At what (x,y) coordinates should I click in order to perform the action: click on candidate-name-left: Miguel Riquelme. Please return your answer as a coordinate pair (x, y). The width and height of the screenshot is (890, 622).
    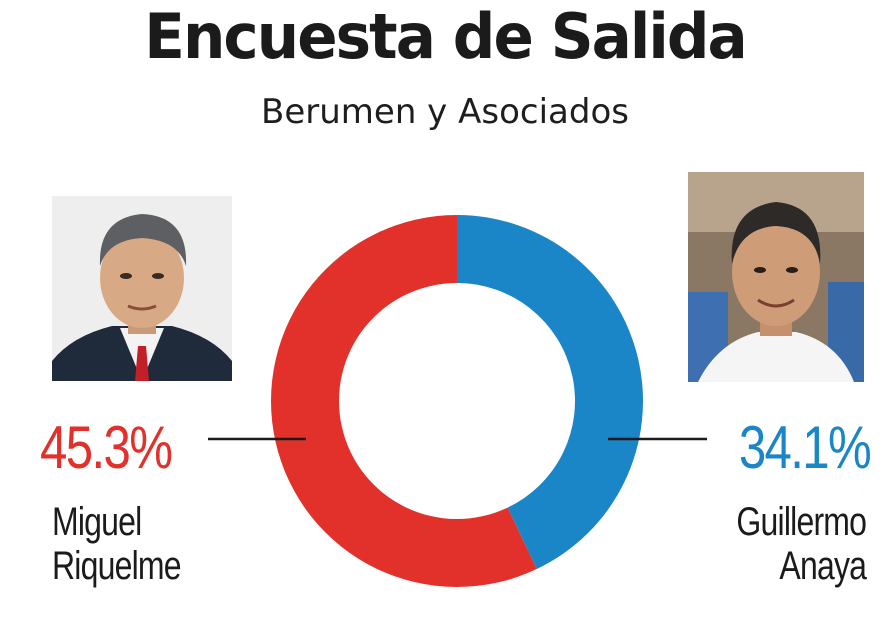
    Looking at the image, I should click on (117, 544).